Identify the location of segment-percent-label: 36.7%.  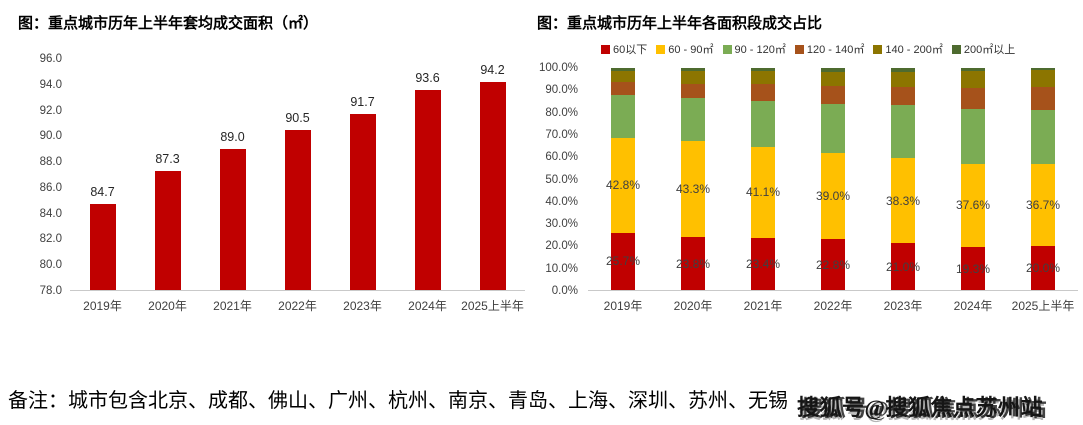
(1043, 204).